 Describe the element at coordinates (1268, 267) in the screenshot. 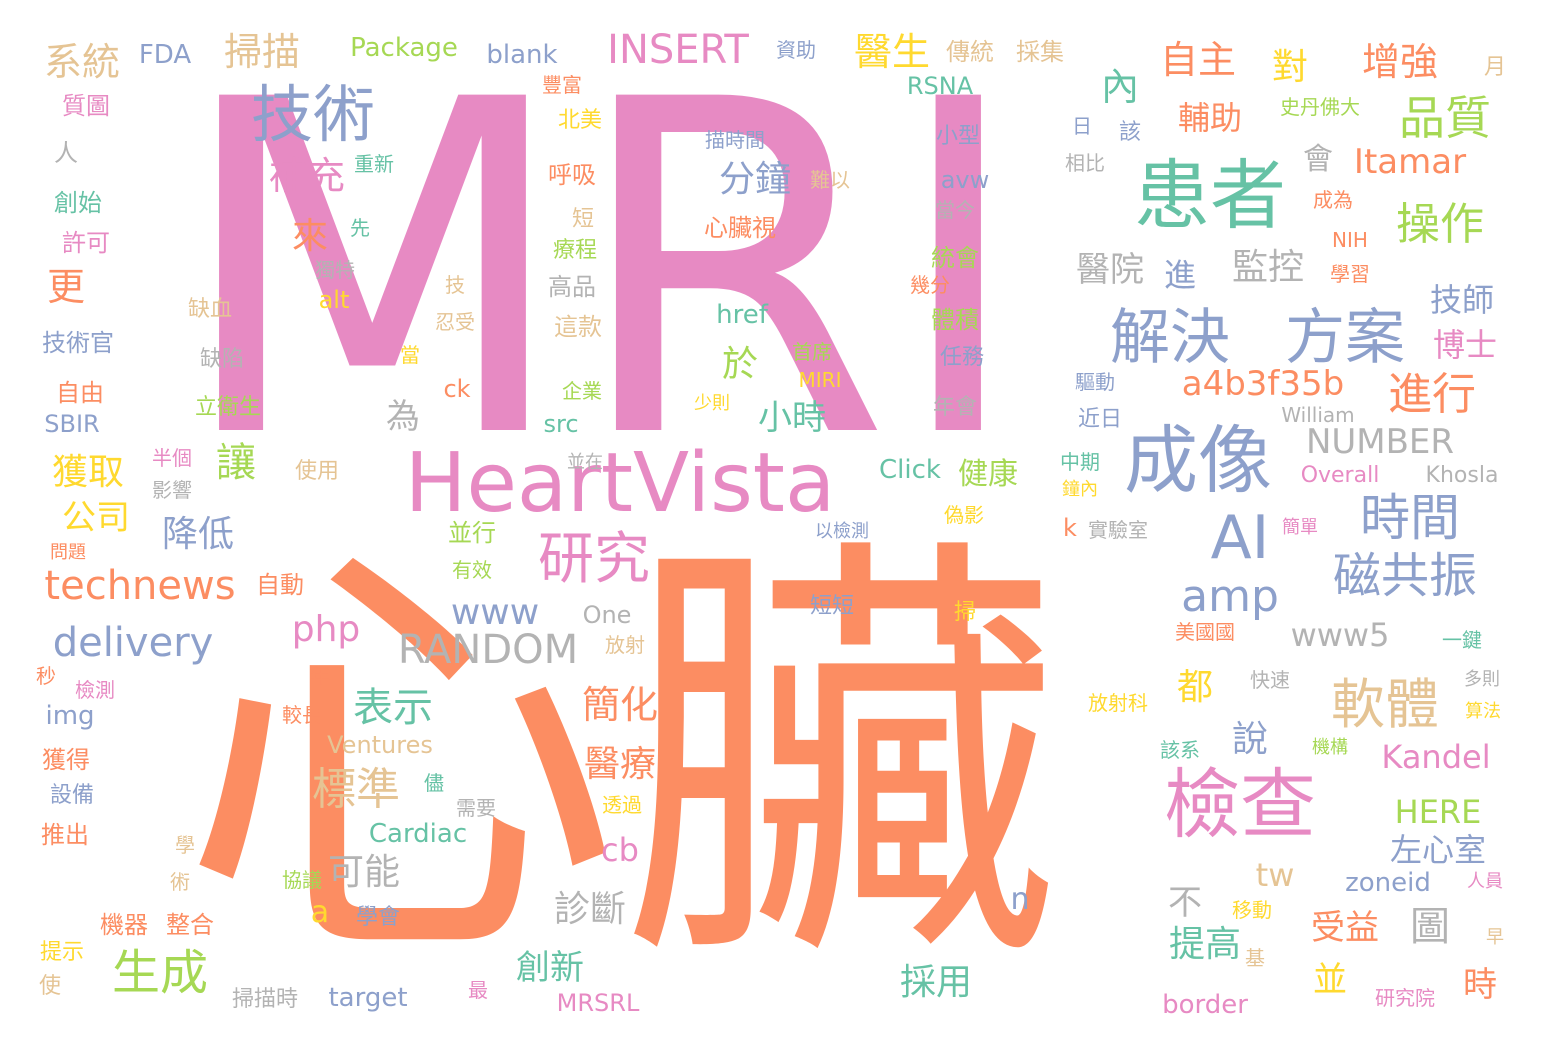

I see `word: 監控` at that location.